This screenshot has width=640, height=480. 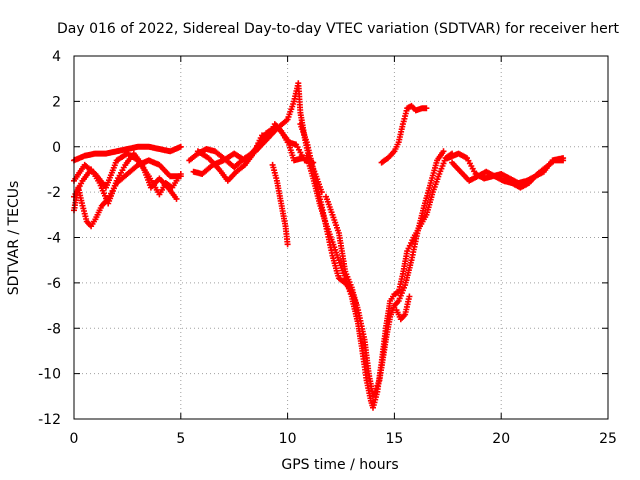 I want to click on y-tick-label: 4, so click(x=56, y=57).